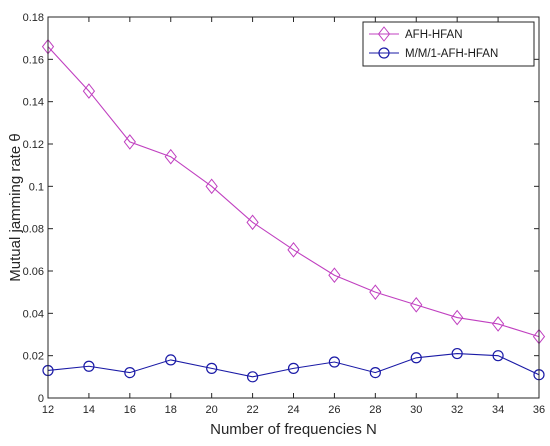 This screenshot has height=446, width=550. Describe the element at coordinates (375, 410) in the screenshot. I see `x-tick-label: 28` at that location.